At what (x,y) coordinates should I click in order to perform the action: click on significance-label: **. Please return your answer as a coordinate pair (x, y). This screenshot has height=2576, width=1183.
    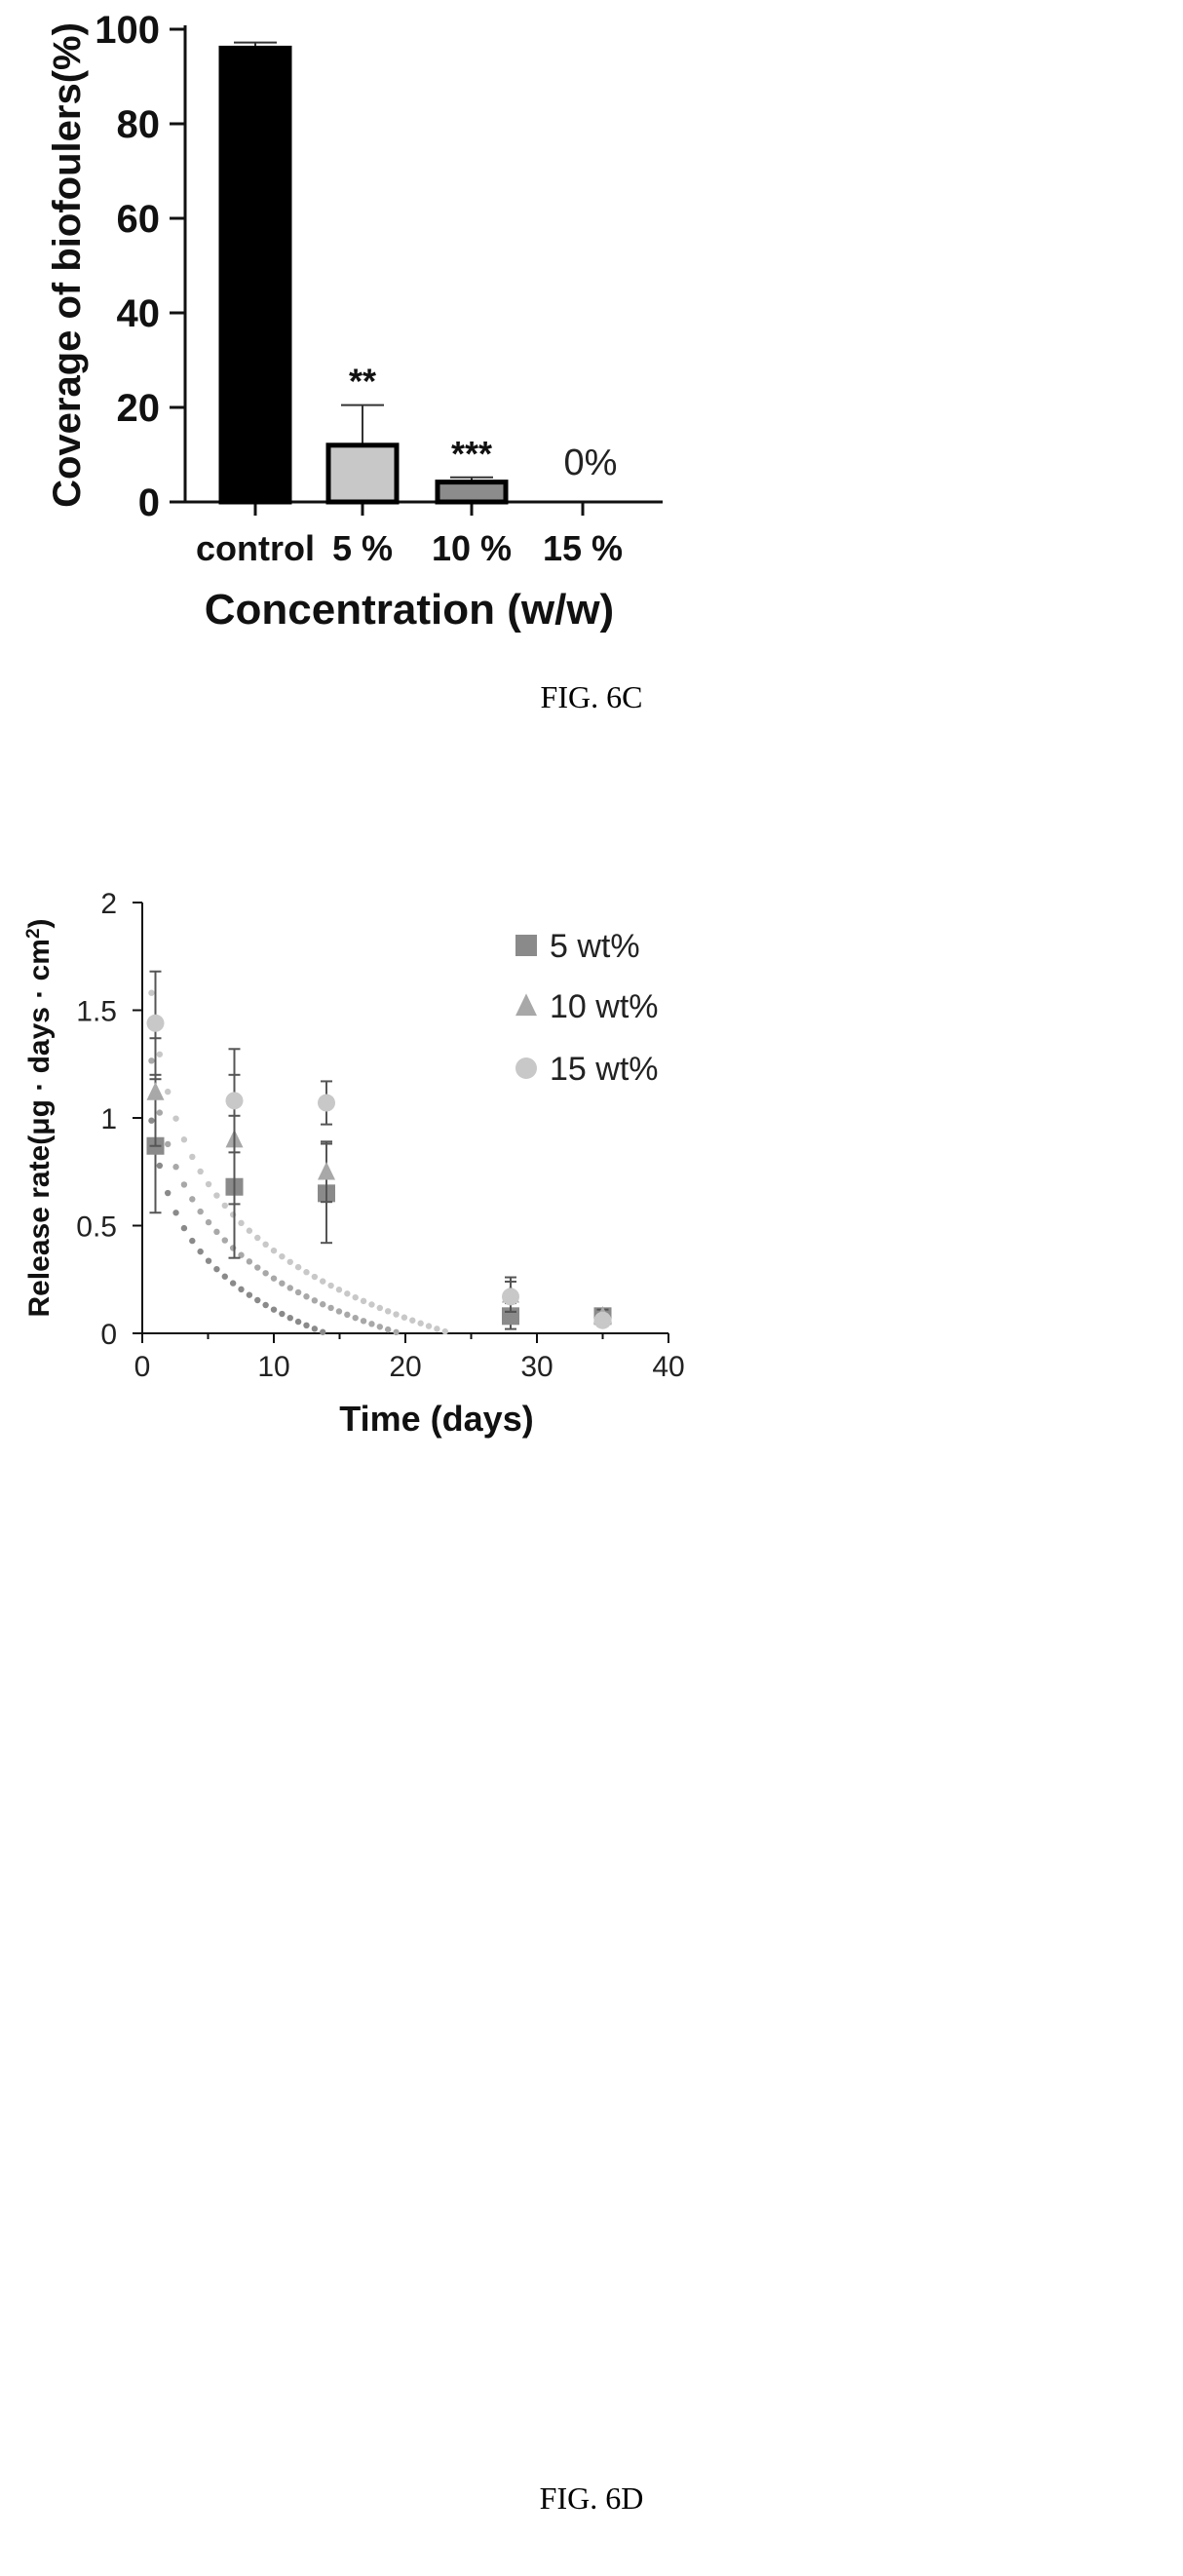
    Looking at the image, I should click on (362, 382).